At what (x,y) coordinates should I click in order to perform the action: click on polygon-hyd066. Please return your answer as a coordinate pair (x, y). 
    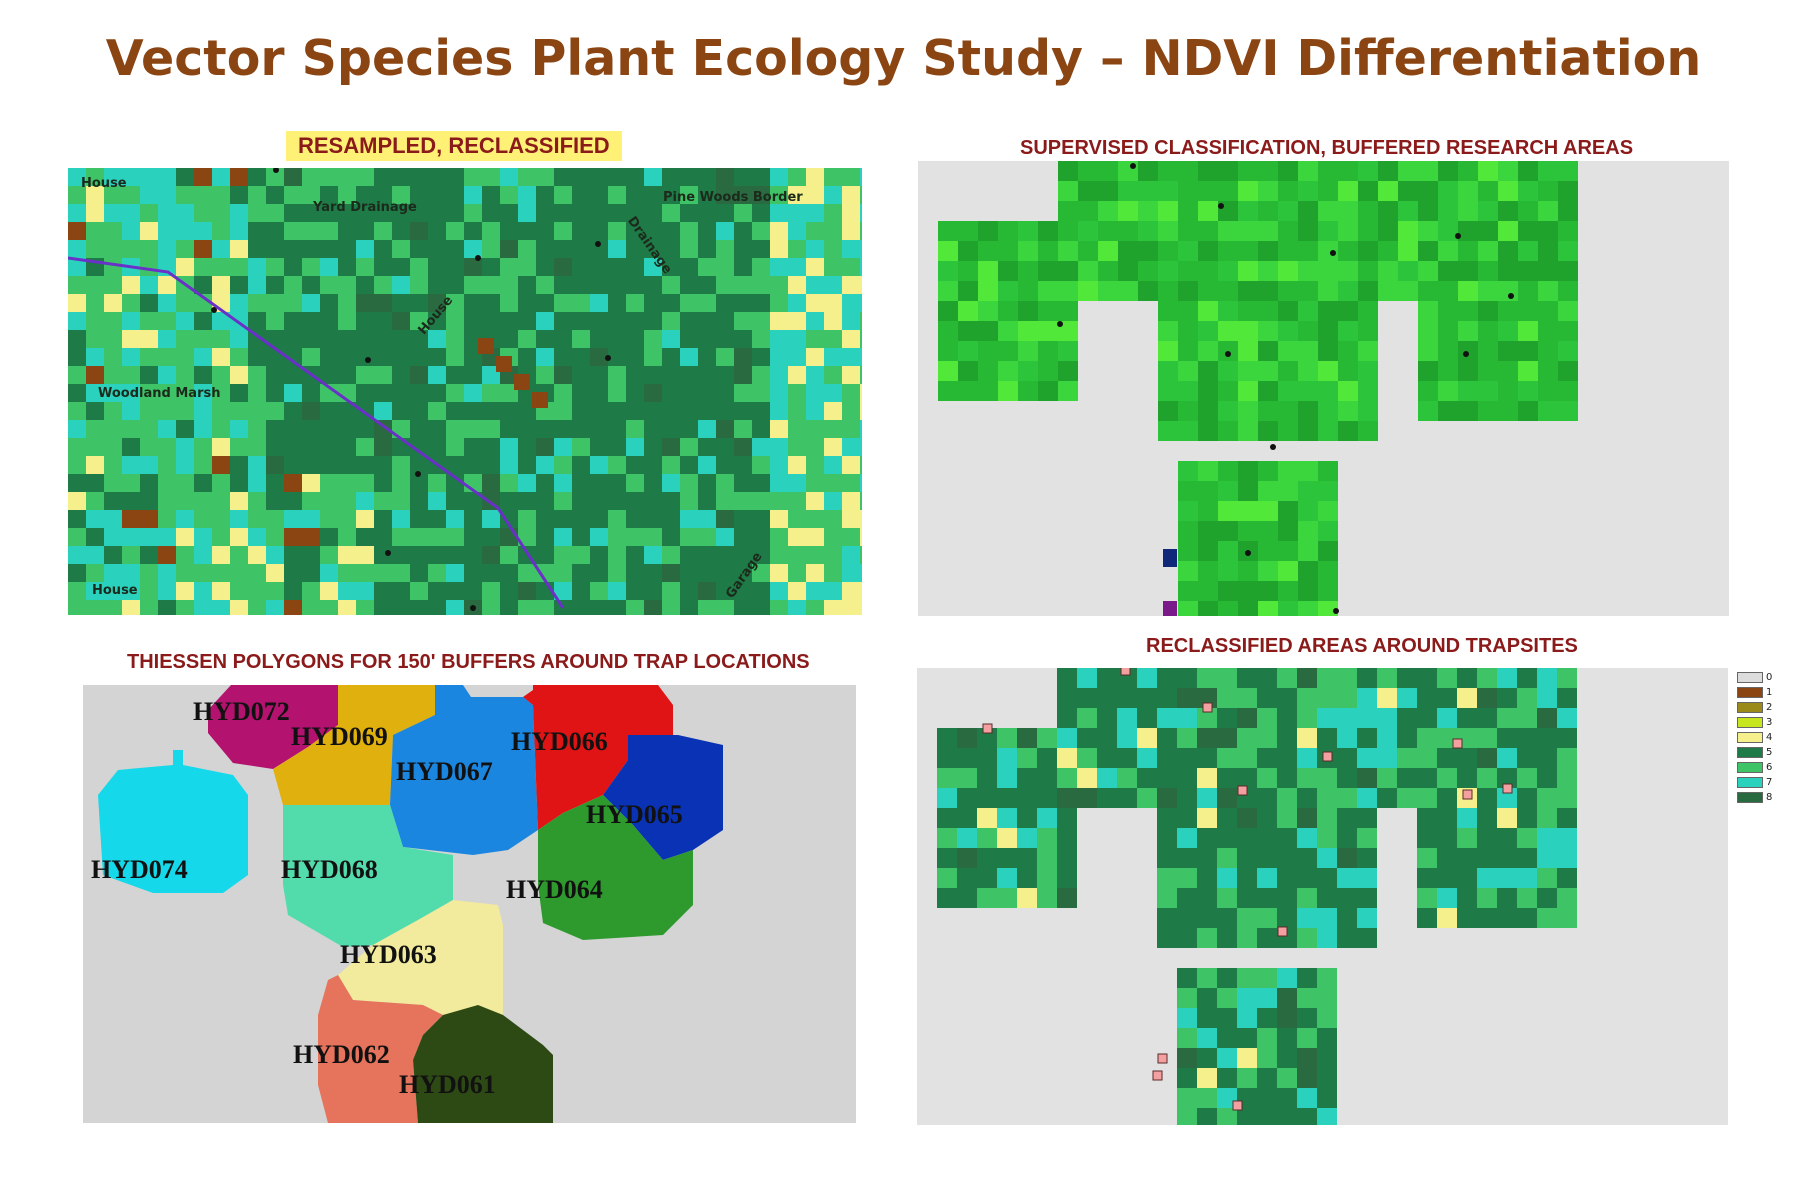
    Looking at the image, I should click on (598, 757).